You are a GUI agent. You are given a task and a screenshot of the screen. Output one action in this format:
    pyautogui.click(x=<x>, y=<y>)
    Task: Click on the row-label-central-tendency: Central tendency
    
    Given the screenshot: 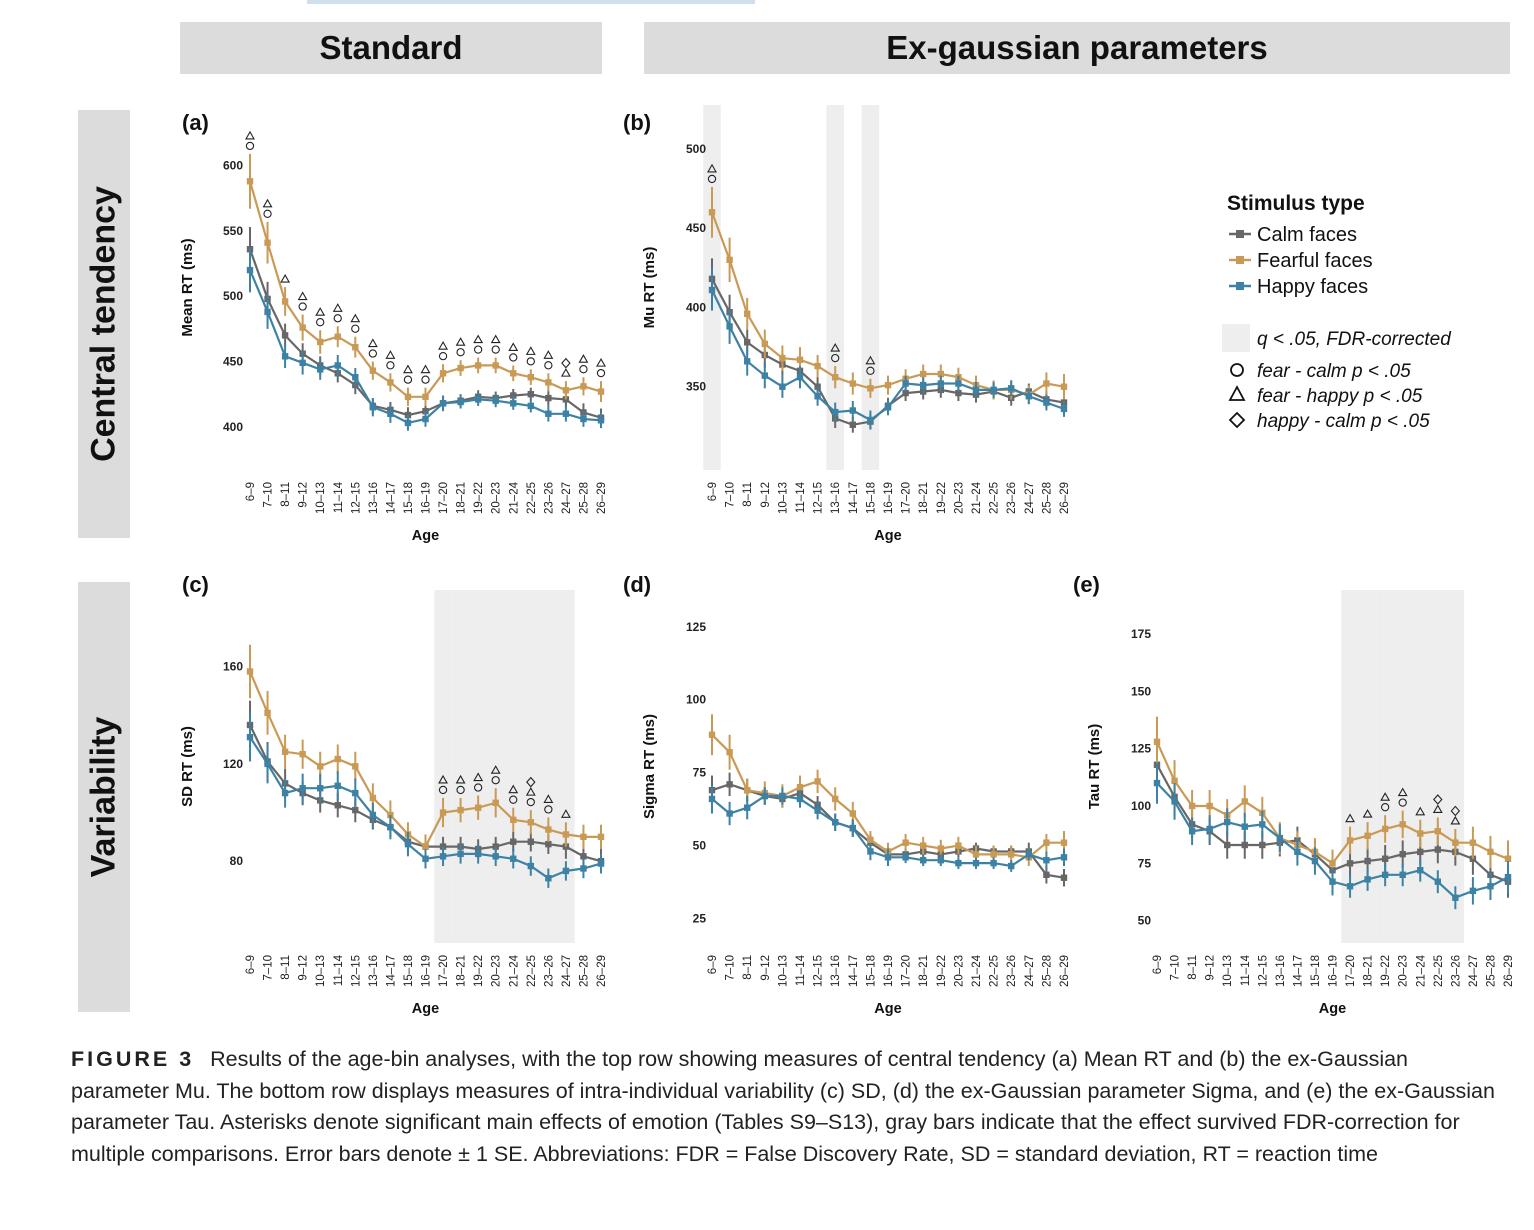 What is the action you would take?
    pyautogui.click(x=104, y=324)
    